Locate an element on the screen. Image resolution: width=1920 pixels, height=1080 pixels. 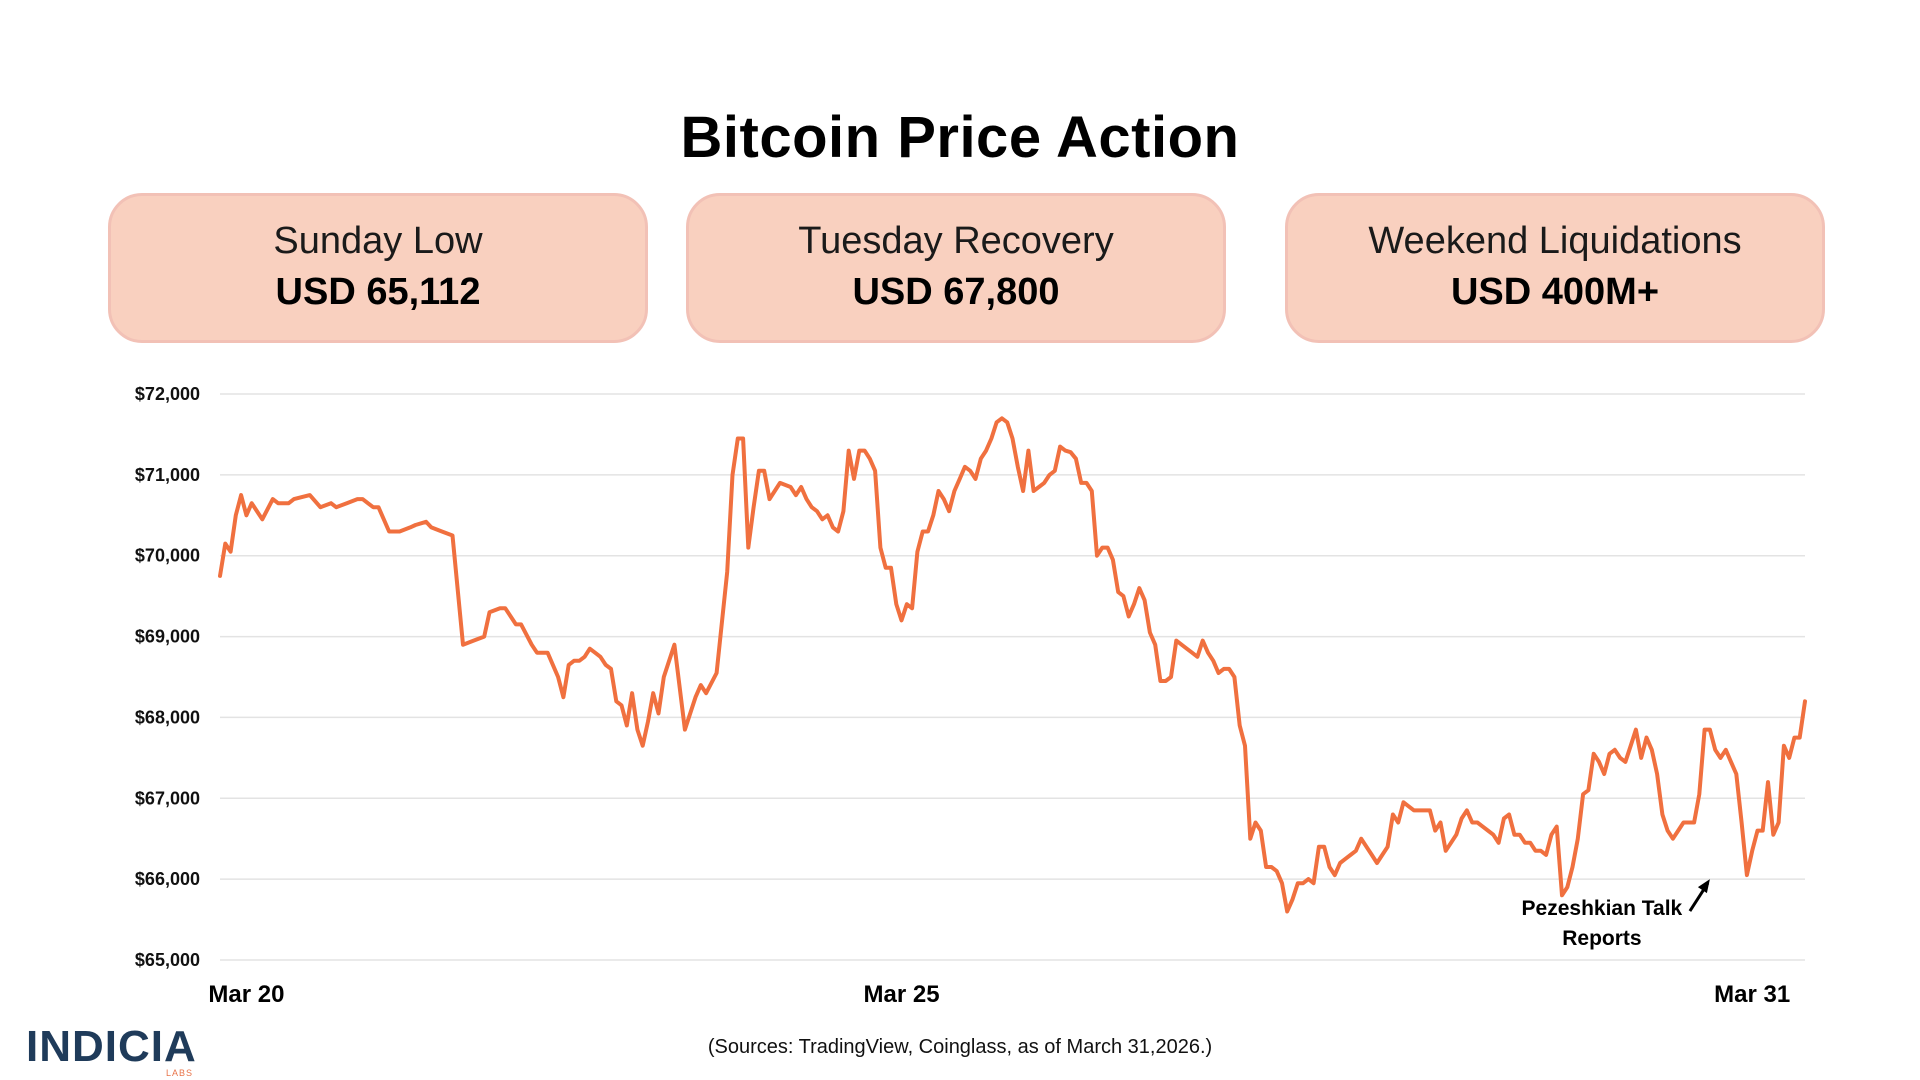
y-tick-label: $69,000 is located at coordinates (167, 637).